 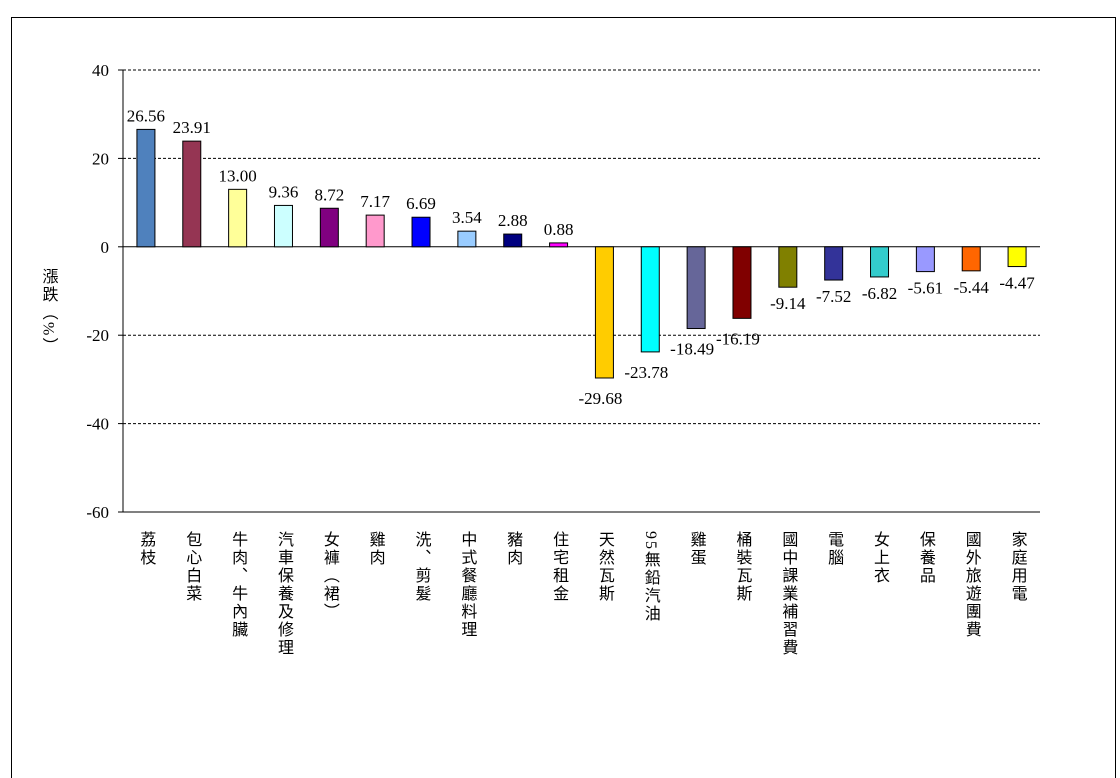 What do you see at coordinates (697, 549) in the screenshot?
I see `x-tick-label: 雞蛋` at bounding box center [697, 549].